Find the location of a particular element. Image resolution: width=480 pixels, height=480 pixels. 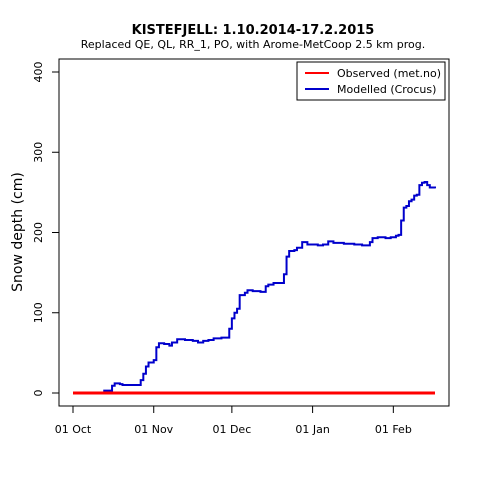

legend: Observed (met.no) Modelled (Crocus) is located at coordinates (371, 81).